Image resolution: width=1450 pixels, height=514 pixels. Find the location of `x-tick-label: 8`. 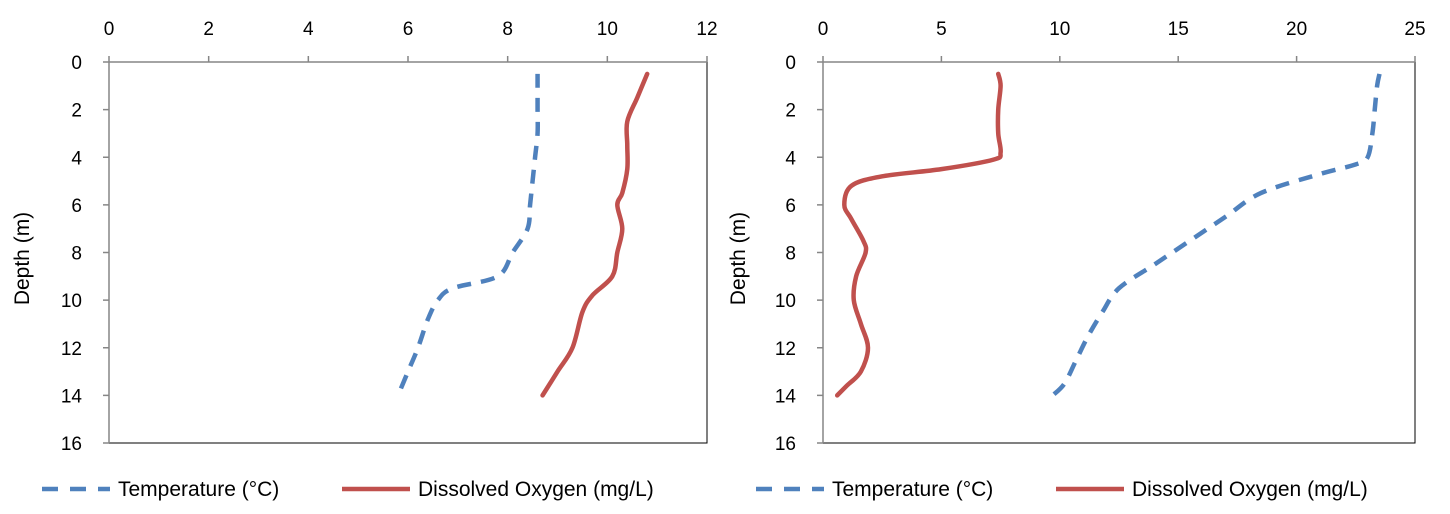

x-tick-label: 8 is located at coordinates (507, 29).